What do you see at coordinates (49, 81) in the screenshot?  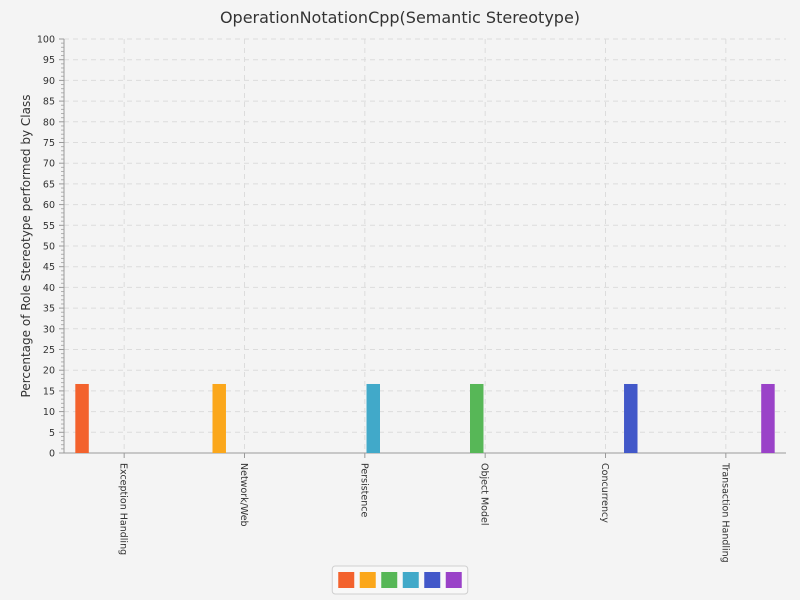 I see `y-tick-label: 90` at bounding box center [49, 81].